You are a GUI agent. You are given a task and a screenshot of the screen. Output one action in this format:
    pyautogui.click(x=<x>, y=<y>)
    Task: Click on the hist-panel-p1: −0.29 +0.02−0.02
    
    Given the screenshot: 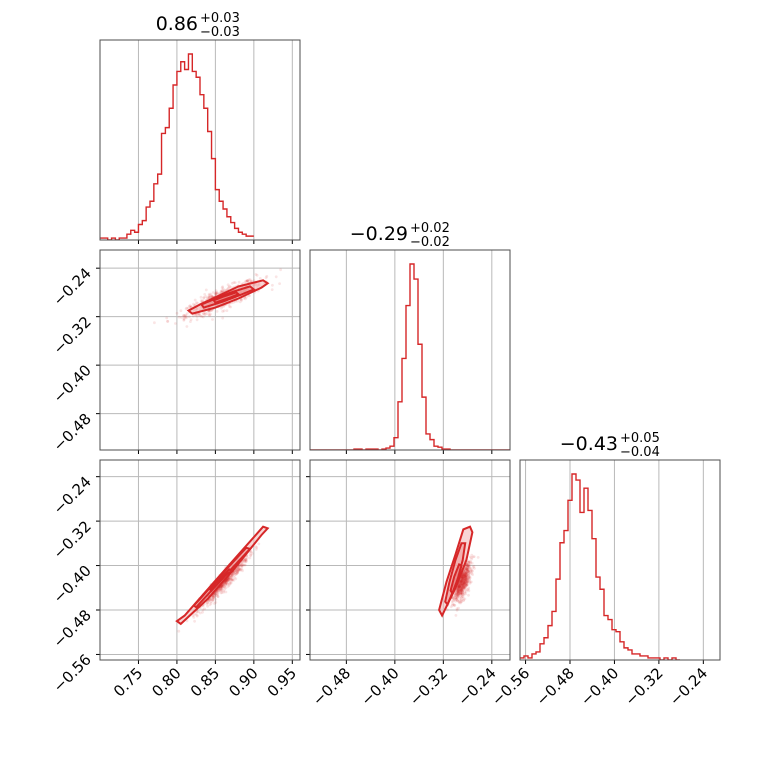 What is the action you would take?
    pyautogui.click(x=410, y=337)
    